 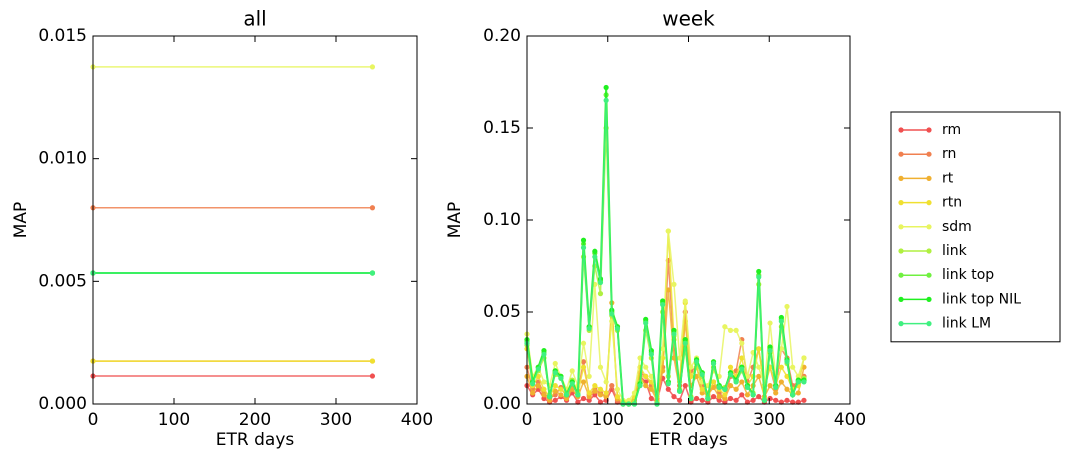 What do you see at coordinates (502, 36) in the screenshot?
I see `y-tick-label: 0.20` at bounding box center [502, 36].